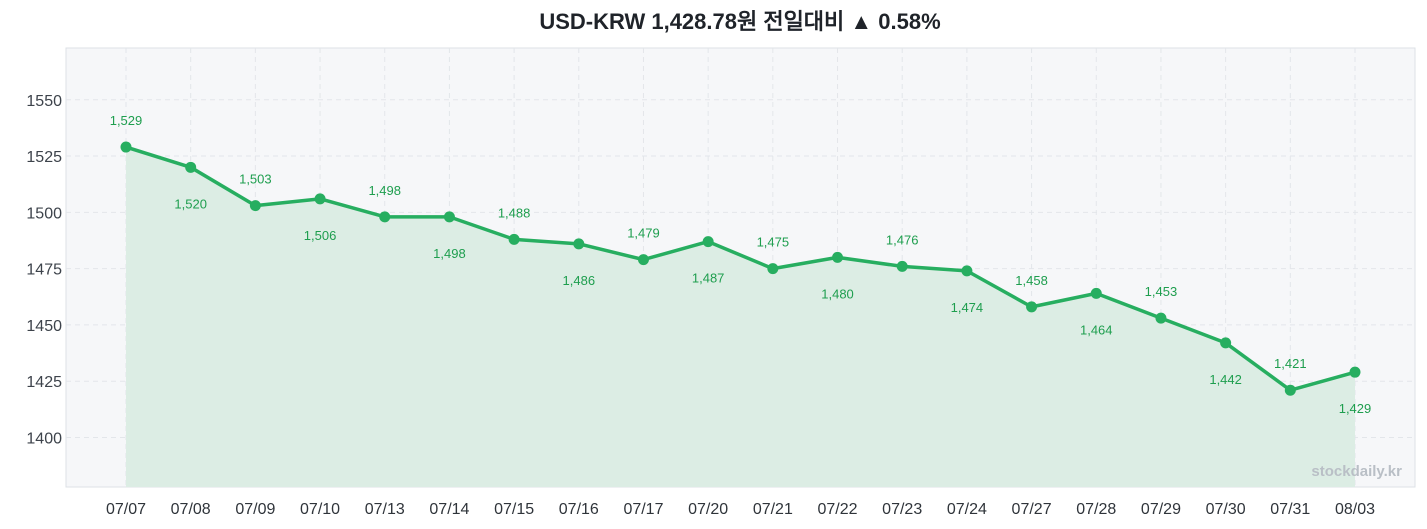 This screenshot has height=529, width=1427. Describe the element at coordinates (902, 509) in the screenshot. I see `x-tick-label: 07/23` at that location.